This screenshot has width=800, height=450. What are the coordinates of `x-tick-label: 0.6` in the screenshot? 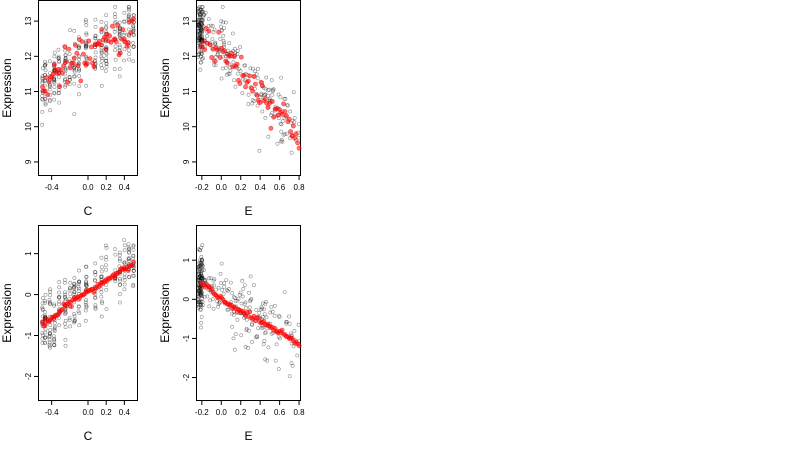 It's located at (280, 412).